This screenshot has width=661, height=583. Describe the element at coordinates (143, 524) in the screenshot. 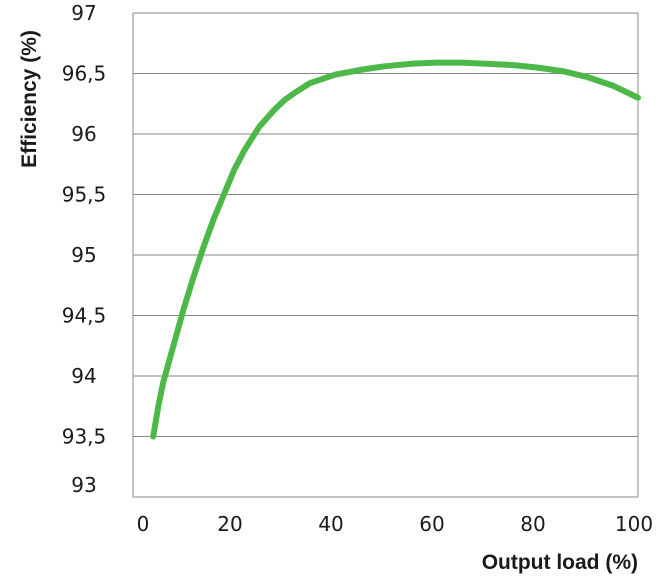

I see `x-tick-label: 0` at that location.